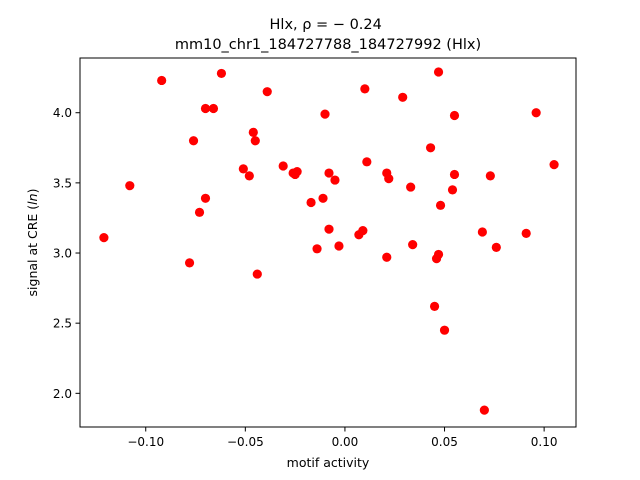 The width and height of the screenshot is (640, 480). Describe the element at coordinates (328, 45) in the screenshot. I see `chart-title-line-2: mm10_chr1_184727788_184727992 (Hlx)` at that location.